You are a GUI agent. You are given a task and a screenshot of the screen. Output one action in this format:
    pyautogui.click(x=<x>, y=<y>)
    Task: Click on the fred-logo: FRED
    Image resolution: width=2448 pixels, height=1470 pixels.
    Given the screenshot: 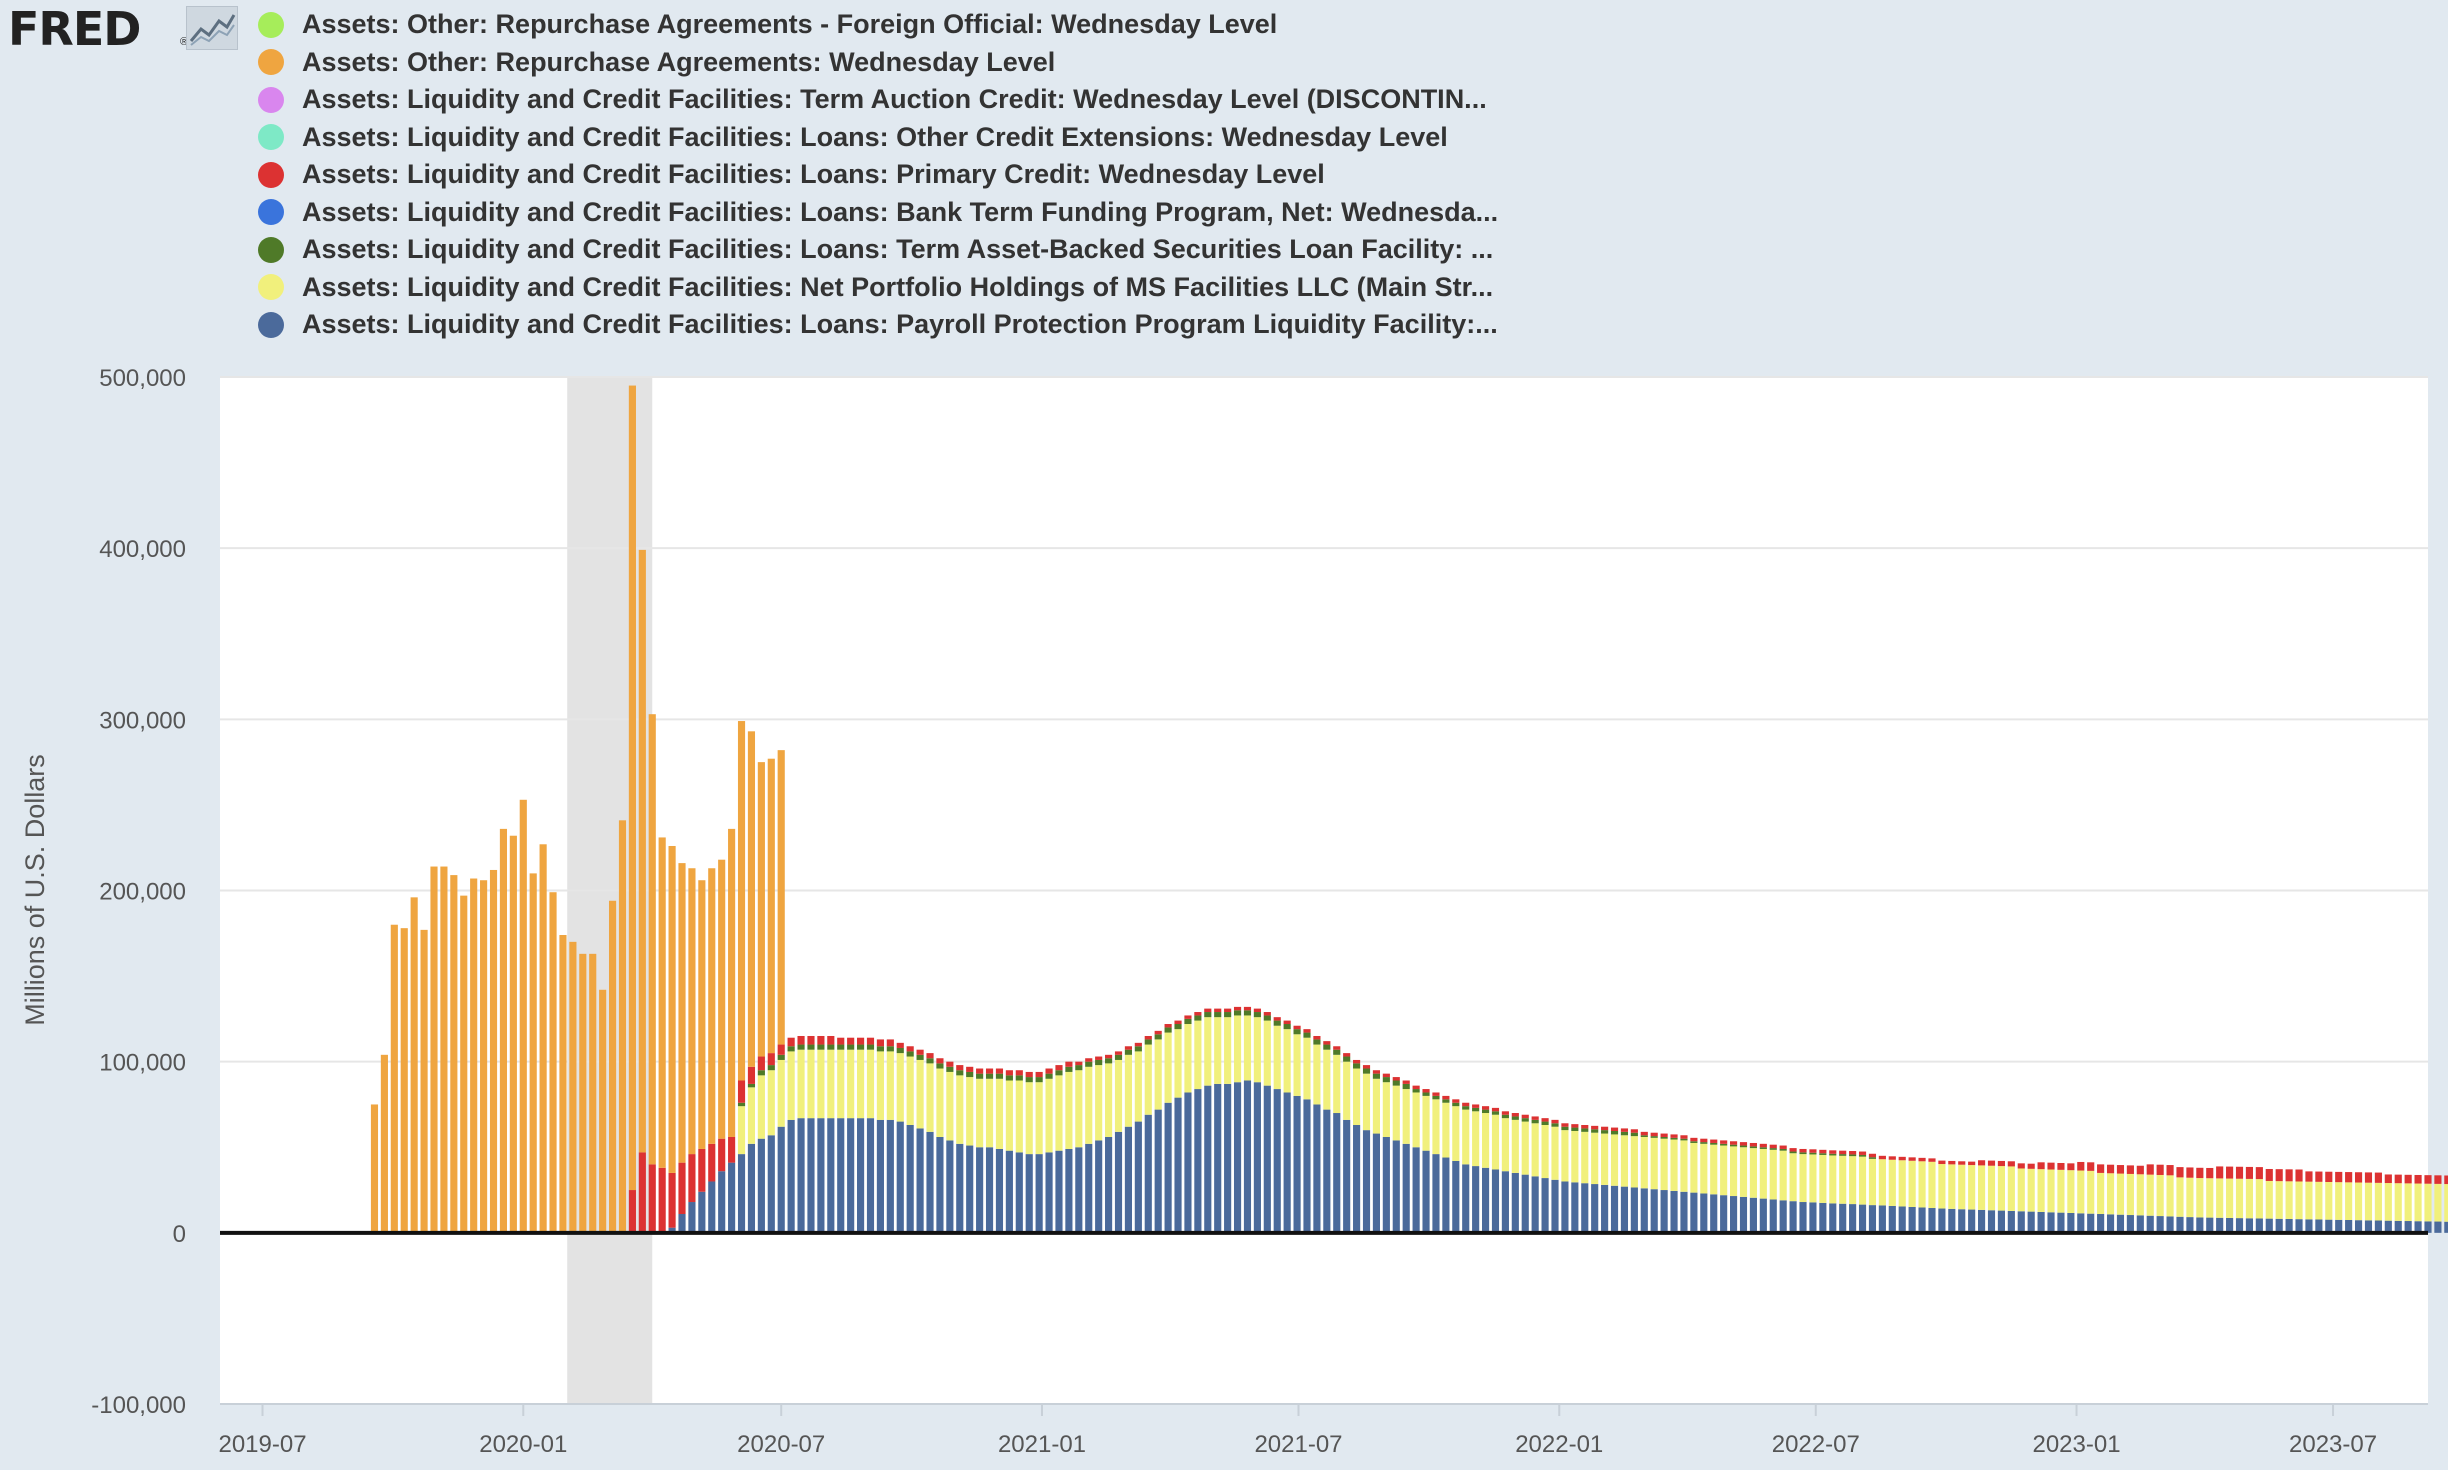 What is the action you would take?
    pyautogui.click(x=74, y=29)
    